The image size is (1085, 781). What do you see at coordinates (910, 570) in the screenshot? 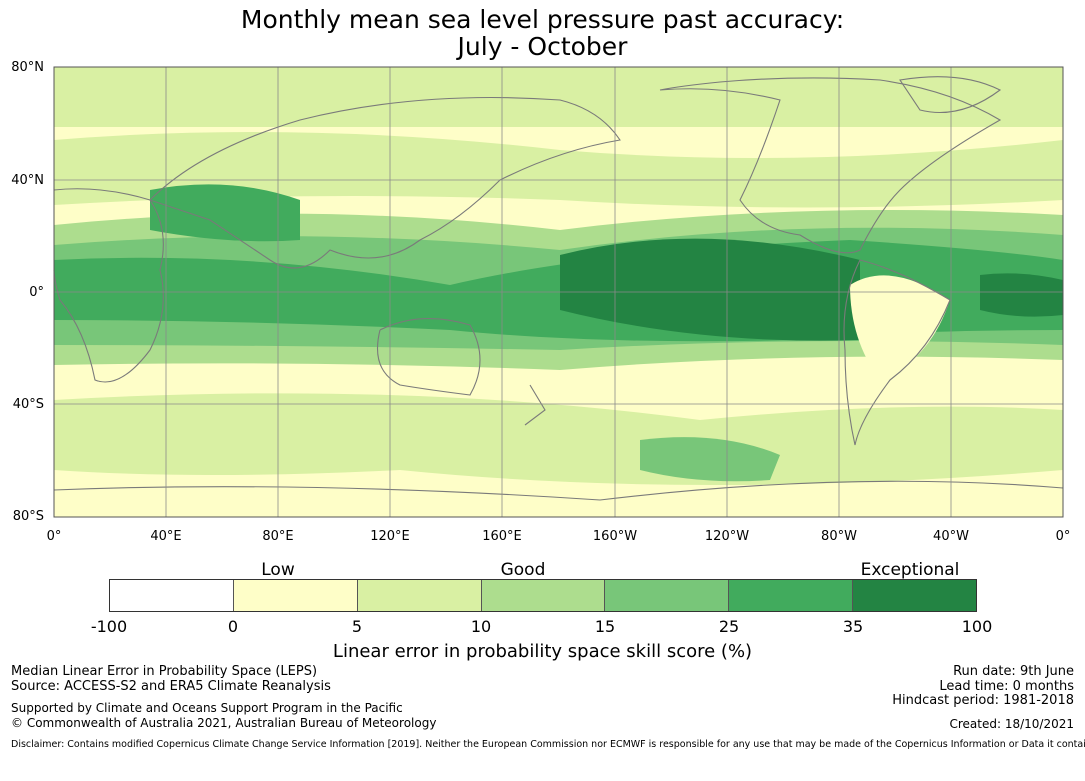
I see `category-exceptional: Exceptional` at bounding box center [910, 570].